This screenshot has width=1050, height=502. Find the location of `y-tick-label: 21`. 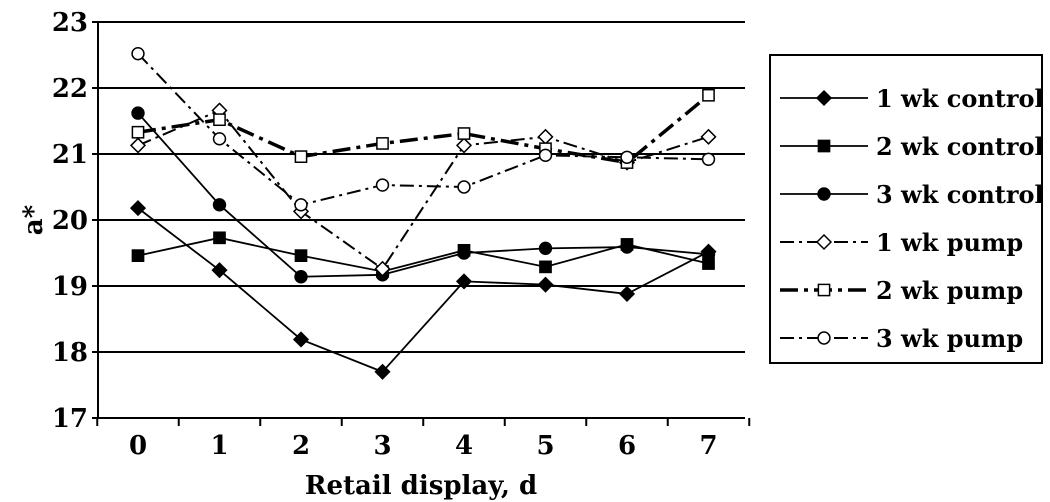

y-tick-label: 21 is located at coordinates (70, 155).